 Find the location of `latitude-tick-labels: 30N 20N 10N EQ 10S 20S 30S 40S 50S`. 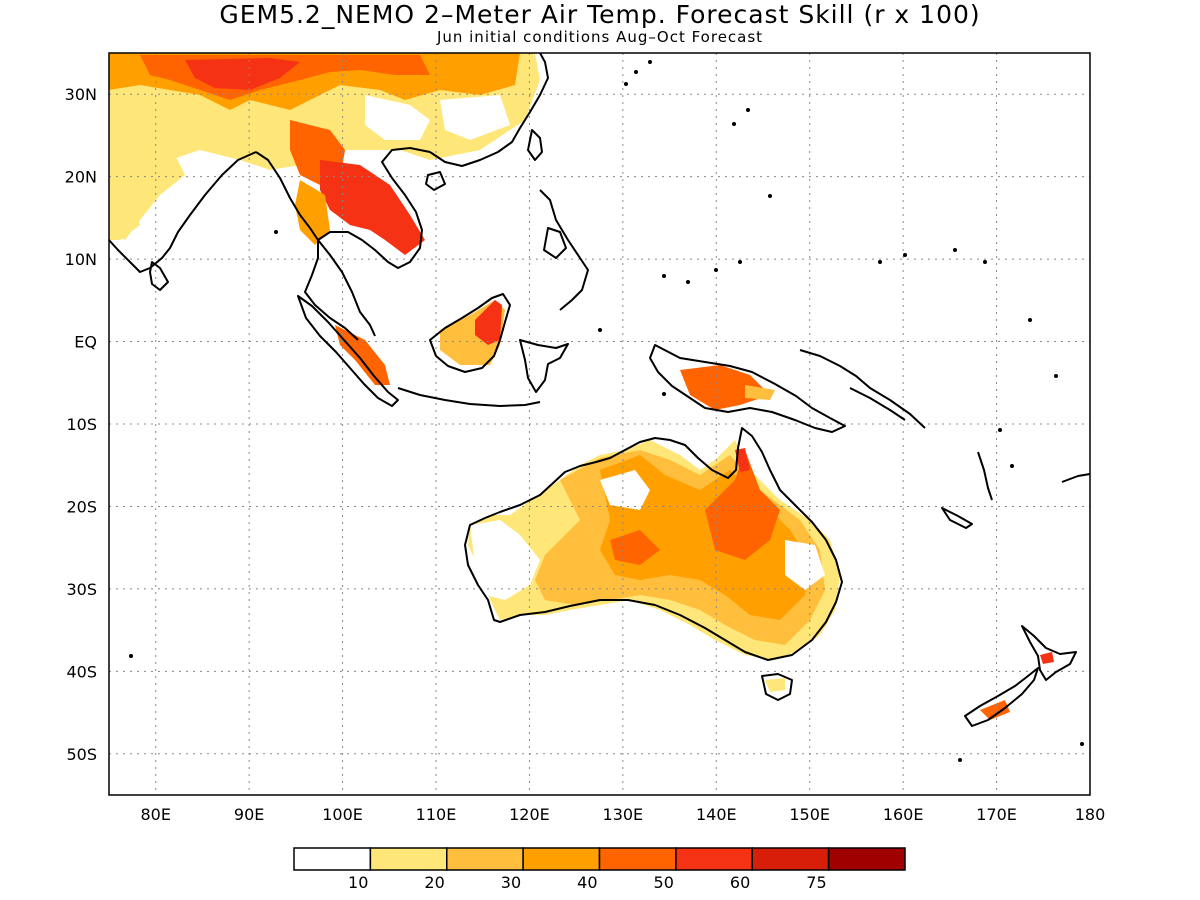

latitude-tick-labels: 30N 20N 10N EQ 10S 20S 30S 40S 50S is located at coordinates (81, 424).